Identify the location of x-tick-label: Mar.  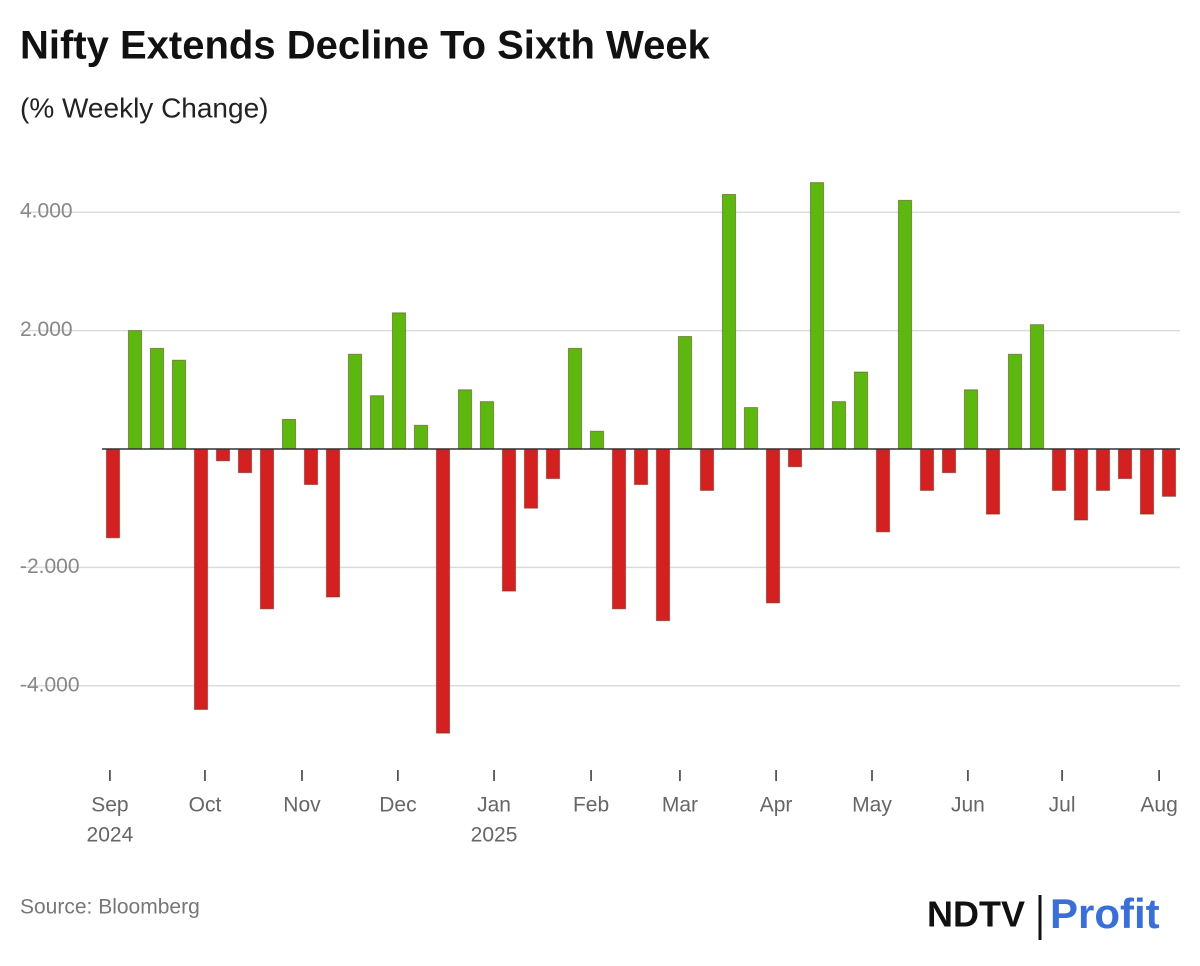
(680, 805).